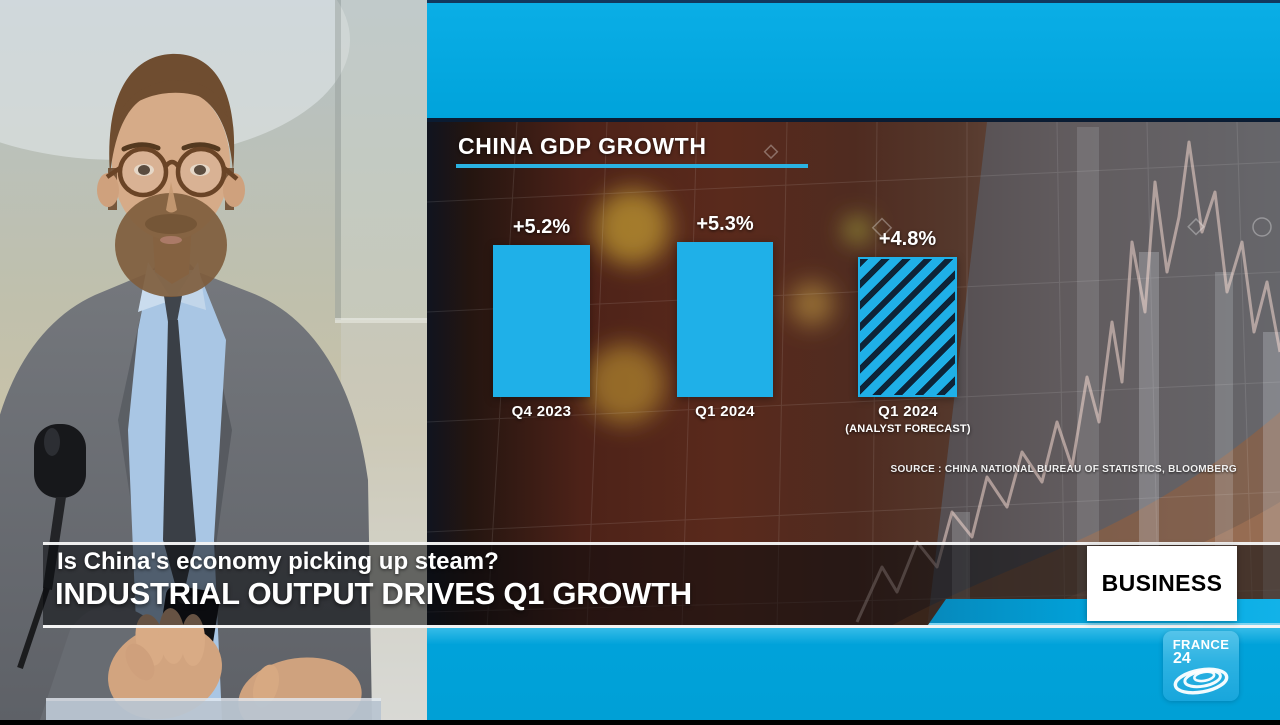 The image size is (1280, 725). What do you see at coordinates (1201, 644) in the screenshot?
I see `france24-logo-text-france: FRANCE` at bounding box center [1201, 644].